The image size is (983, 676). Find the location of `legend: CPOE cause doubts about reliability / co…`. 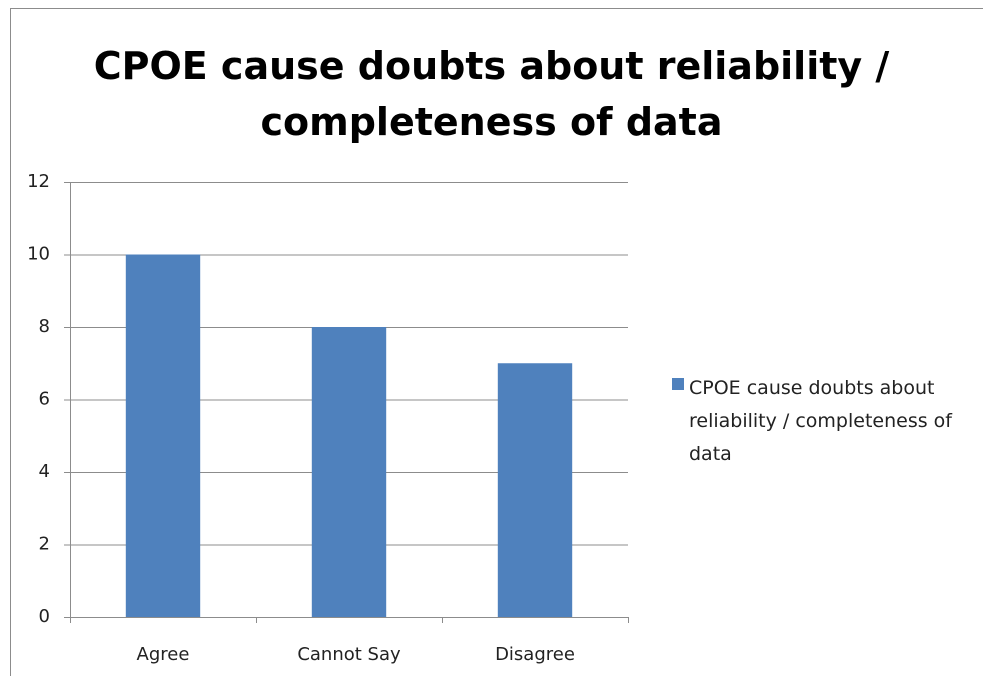

legend: CPOE cause doubts about reliability / co… is located at coordinates (822, 421).